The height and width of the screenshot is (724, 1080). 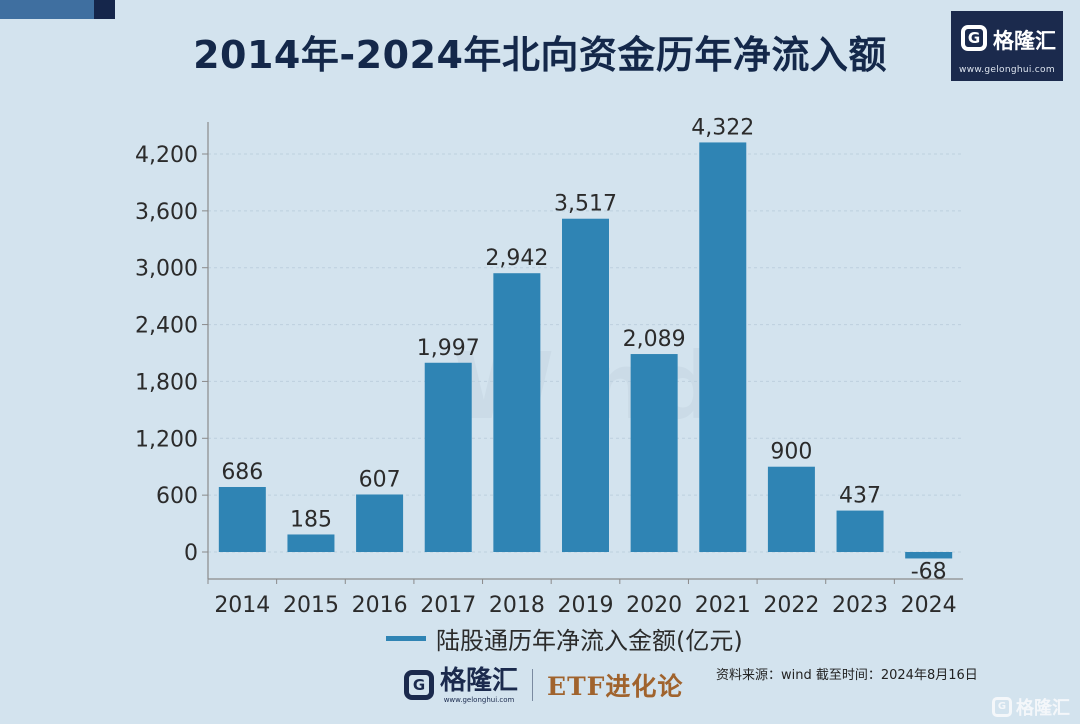 What do you see at coordinates (1002, 707) in the screenshot?
I see `watermark-g-icon: G` at bounding box center [1002, 707].